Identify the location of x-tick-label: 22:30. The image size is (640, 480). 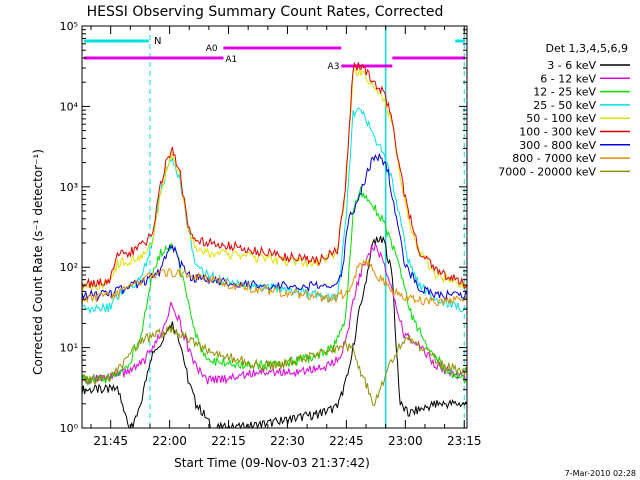
(287, 441).